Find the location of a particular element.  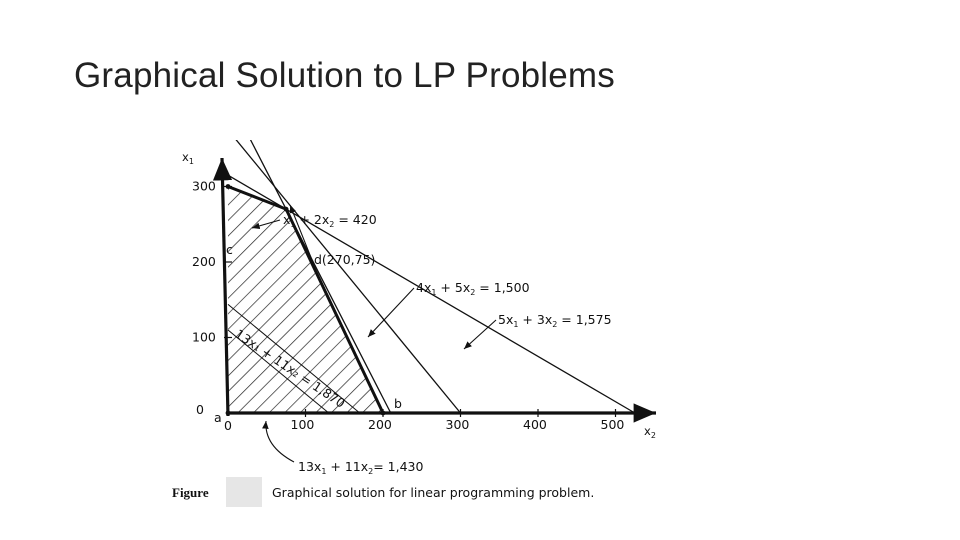

y-axis-label: x1 is located at coordinates (188, 158).